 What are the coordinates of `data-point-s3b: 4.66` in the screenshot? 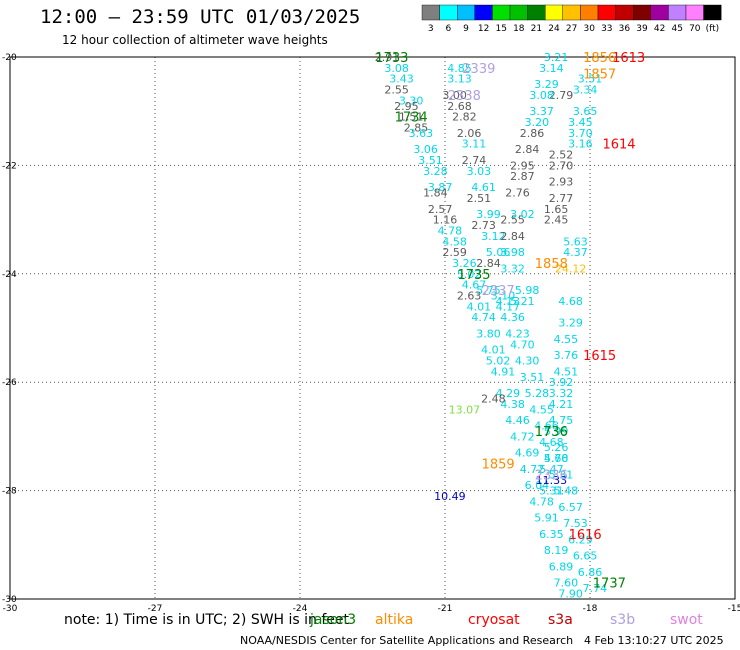 It's located at (546, 426).